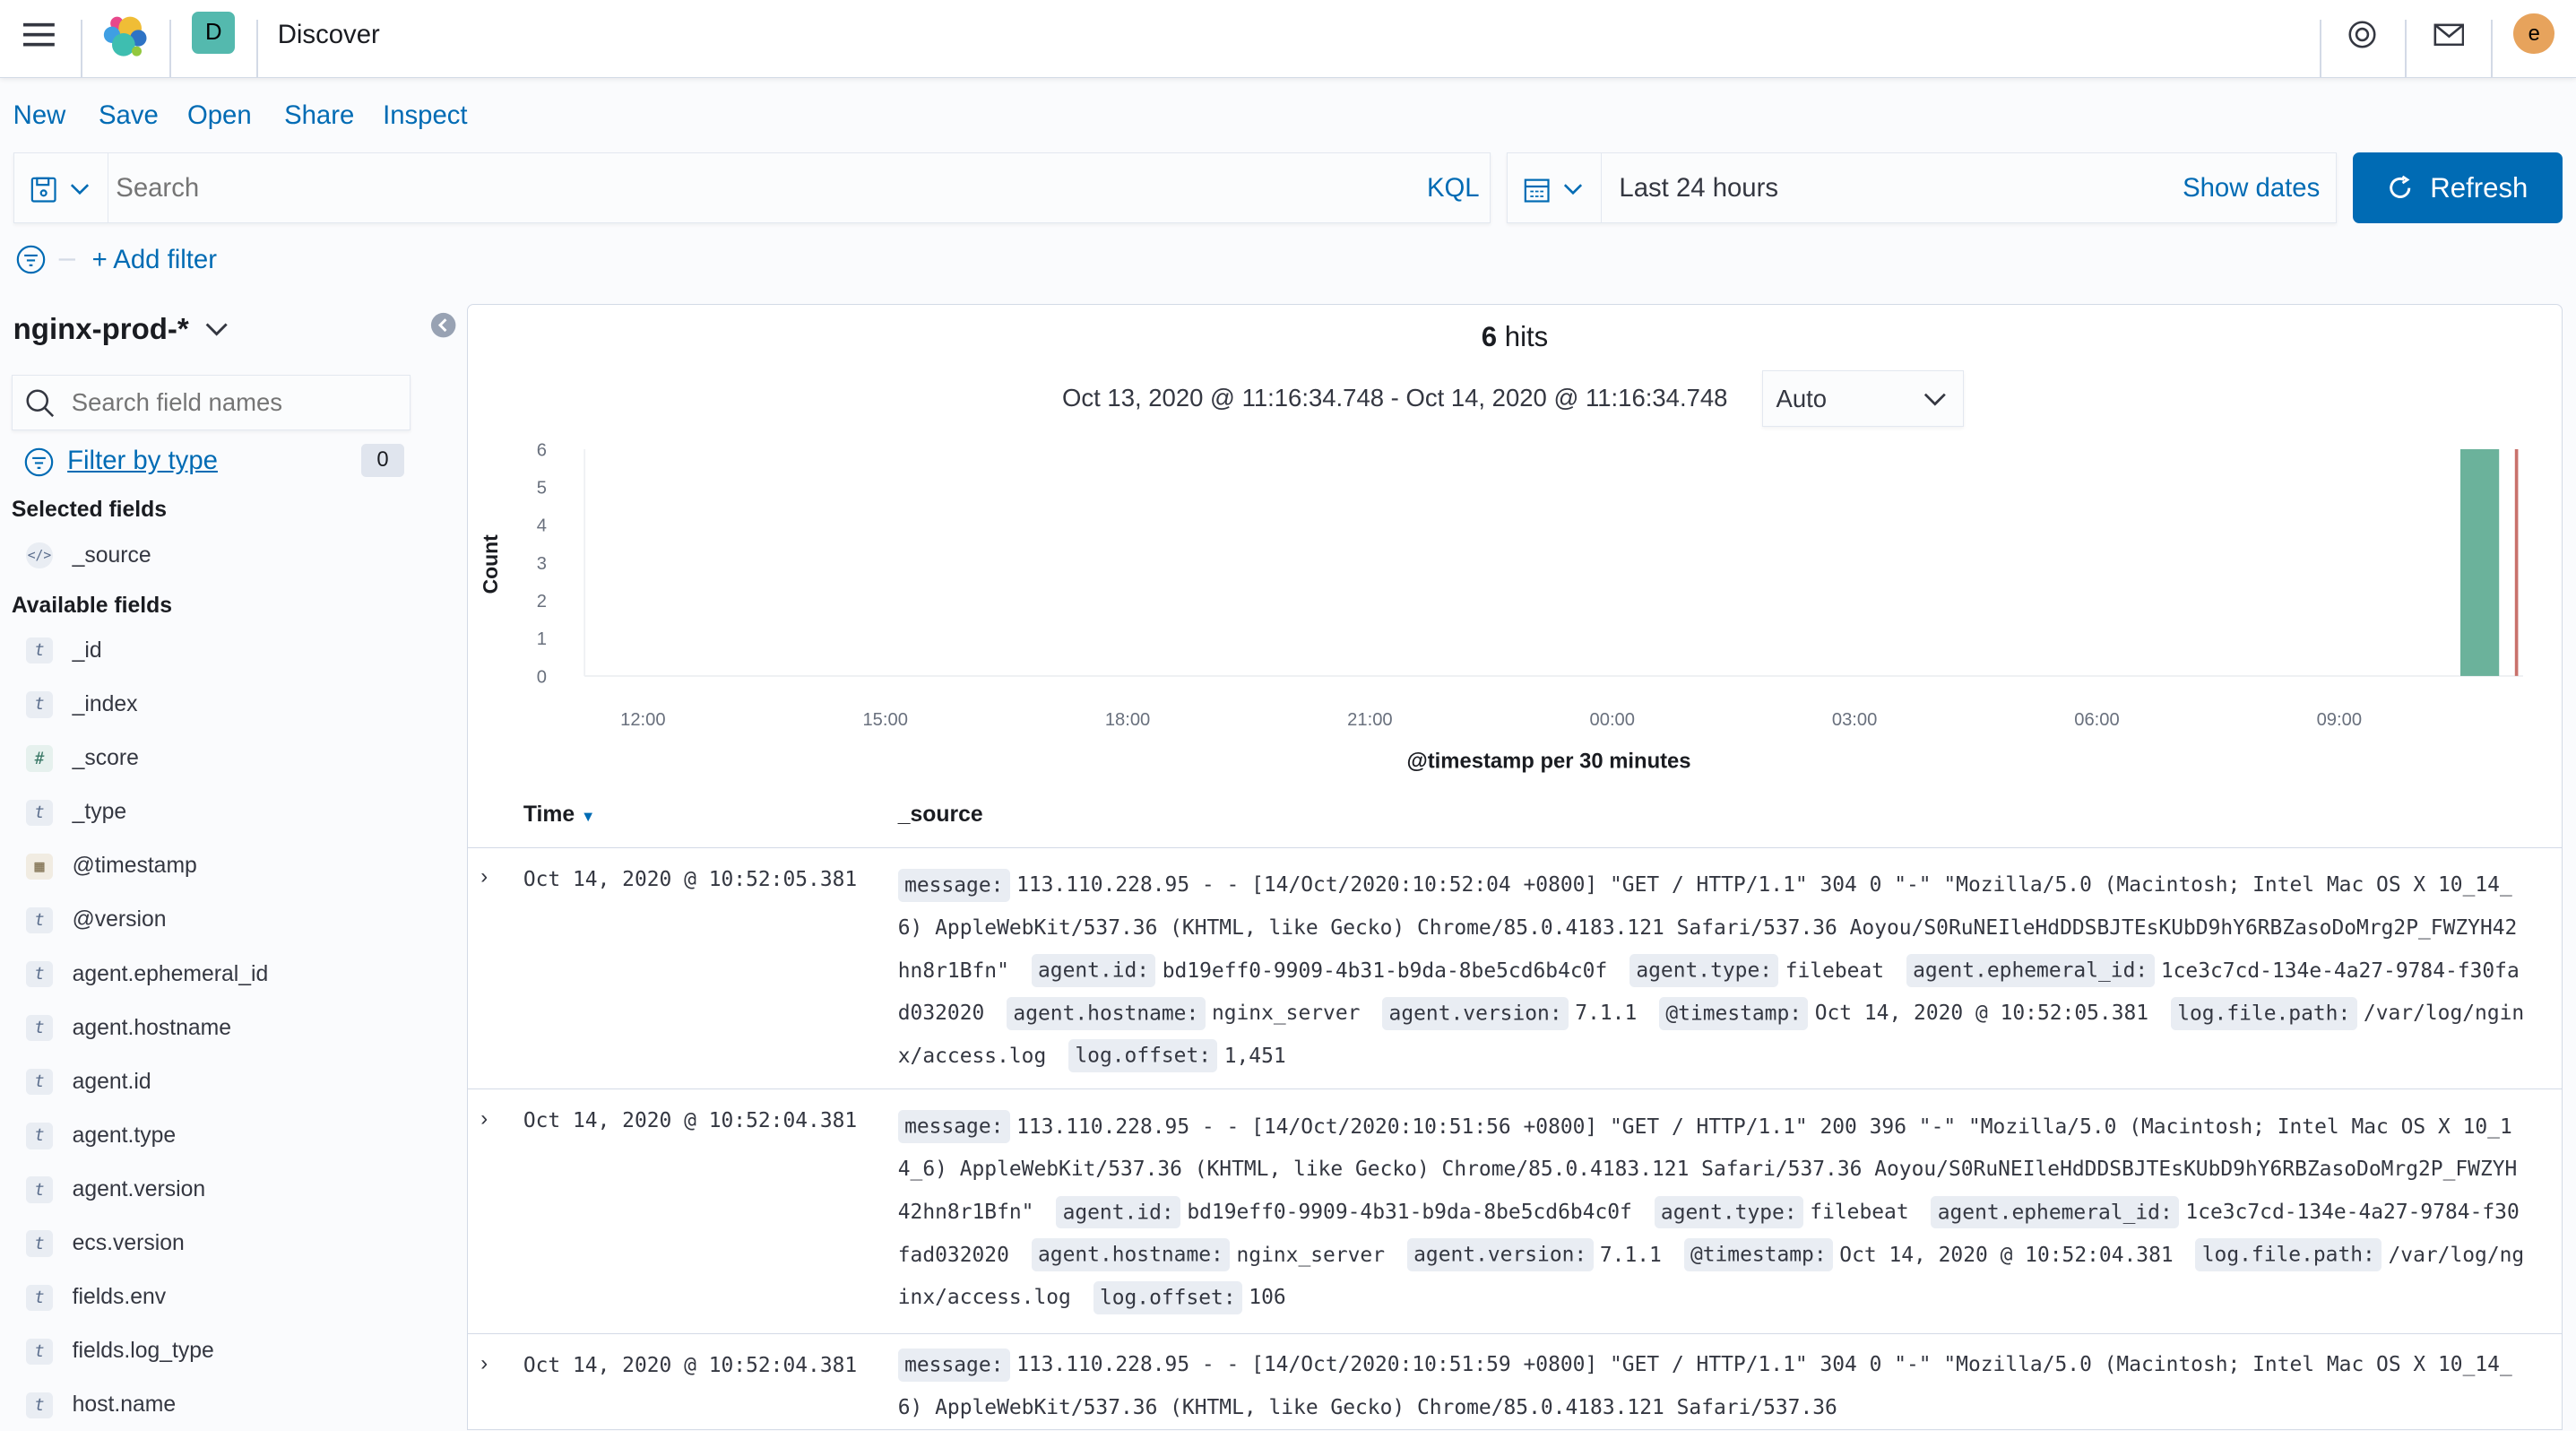  I want to click on index-pattern-selector: nginx-prod-*, so click(121, 329).